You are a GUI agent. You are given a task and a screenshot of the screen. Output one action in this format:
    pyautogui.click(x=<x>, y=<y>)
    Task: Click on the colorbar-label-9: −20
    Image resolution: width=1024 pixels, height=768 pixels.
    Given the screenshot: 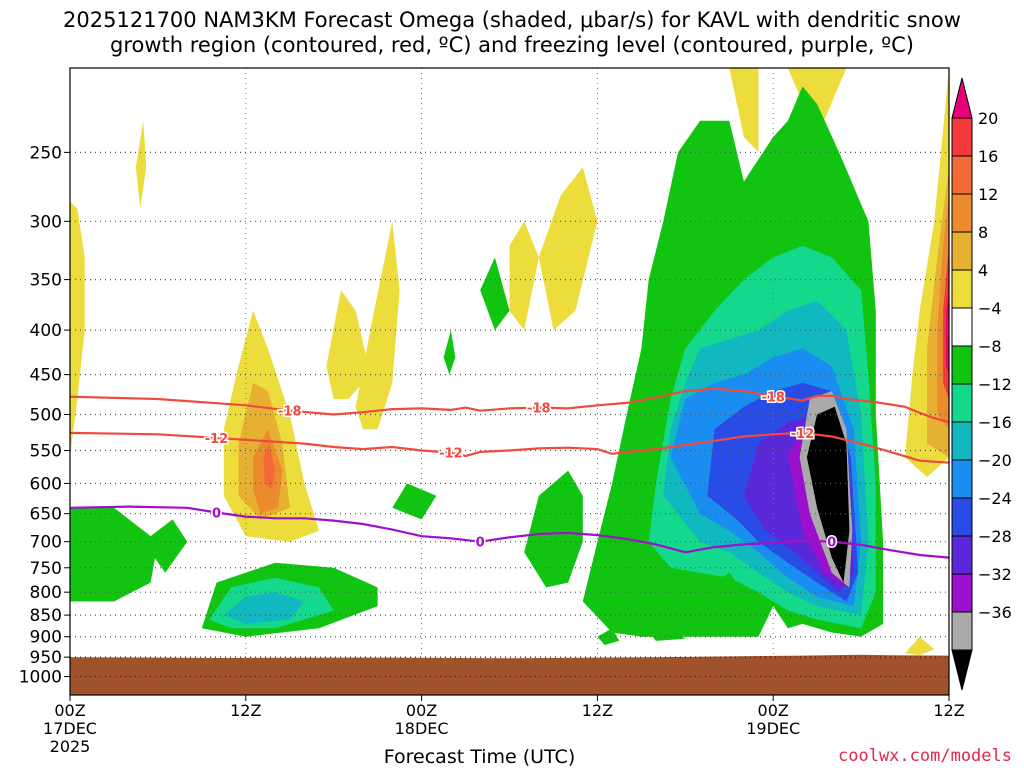 What is the action you would take?
    pyautogui.click(x=995, y=460)
    